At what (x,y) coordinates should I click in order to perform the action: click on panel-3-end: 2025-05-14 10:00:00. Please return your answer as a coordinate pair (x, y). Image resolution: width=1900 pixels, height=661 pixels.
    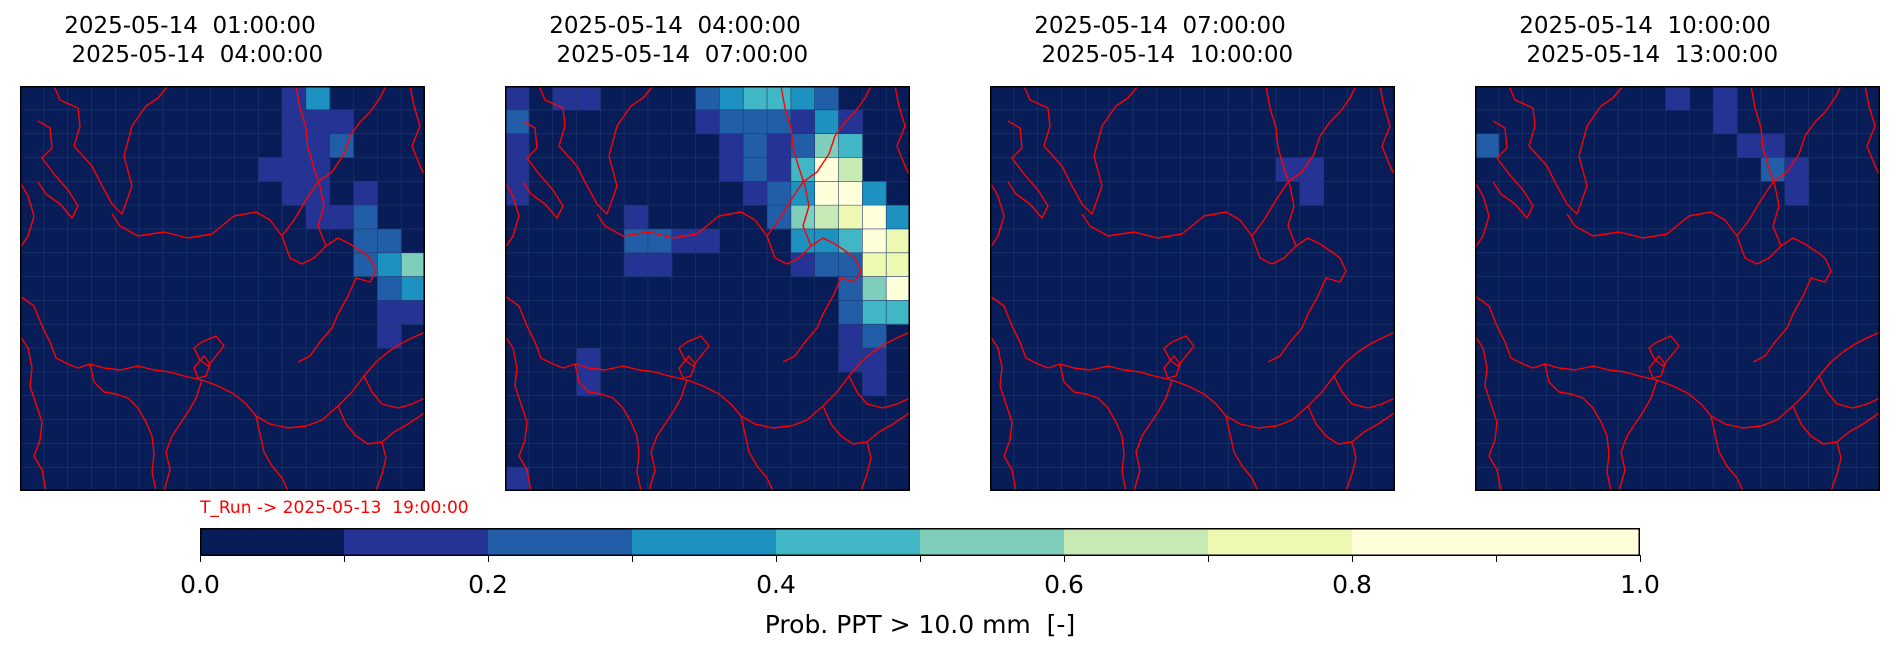
    Looking at the image, I should click on (1167, 55).